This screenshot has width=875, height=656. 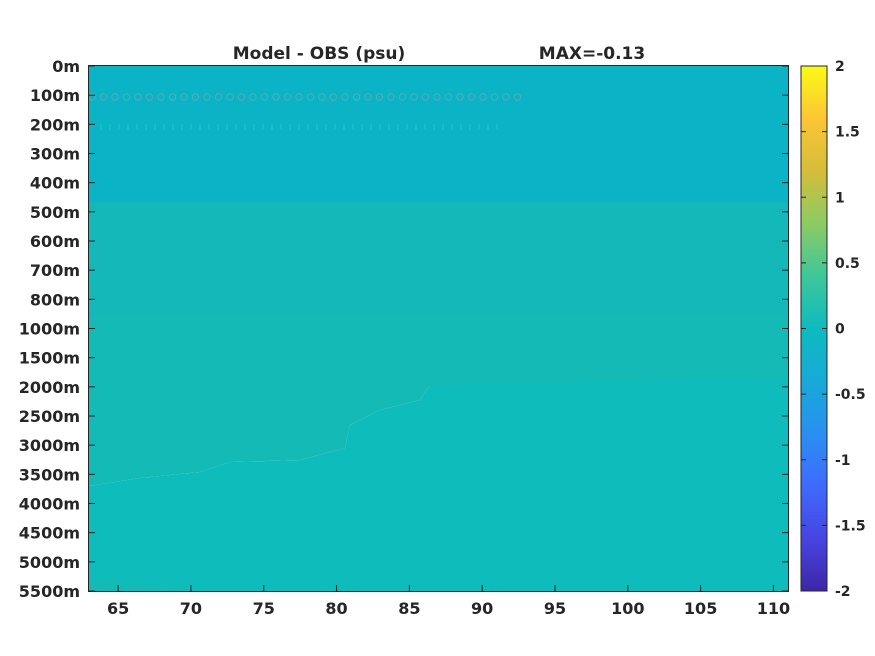 What do you see at coordinates (118, 608) in the screenshot?
I see `x-tick-label: 65` at bounding box center [118, 608].